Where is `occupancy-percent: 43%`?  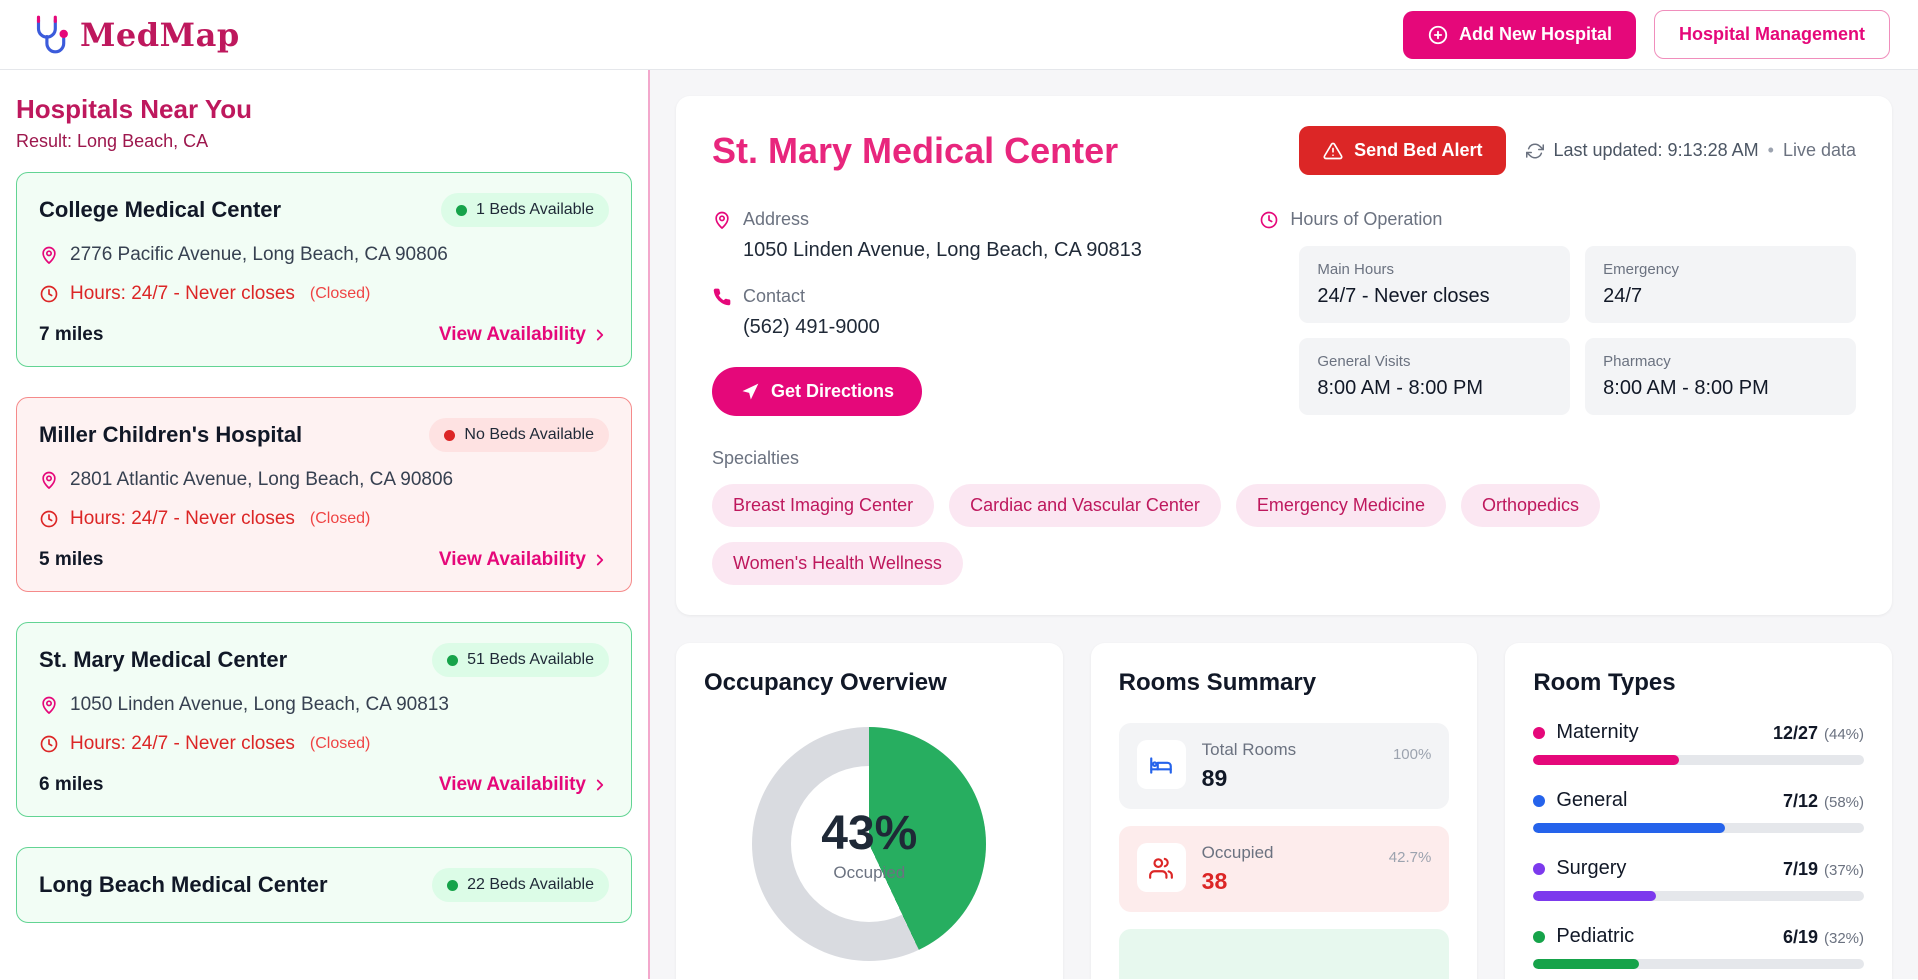
occupancy-percent: 43% is located at coordinates (869, 833).